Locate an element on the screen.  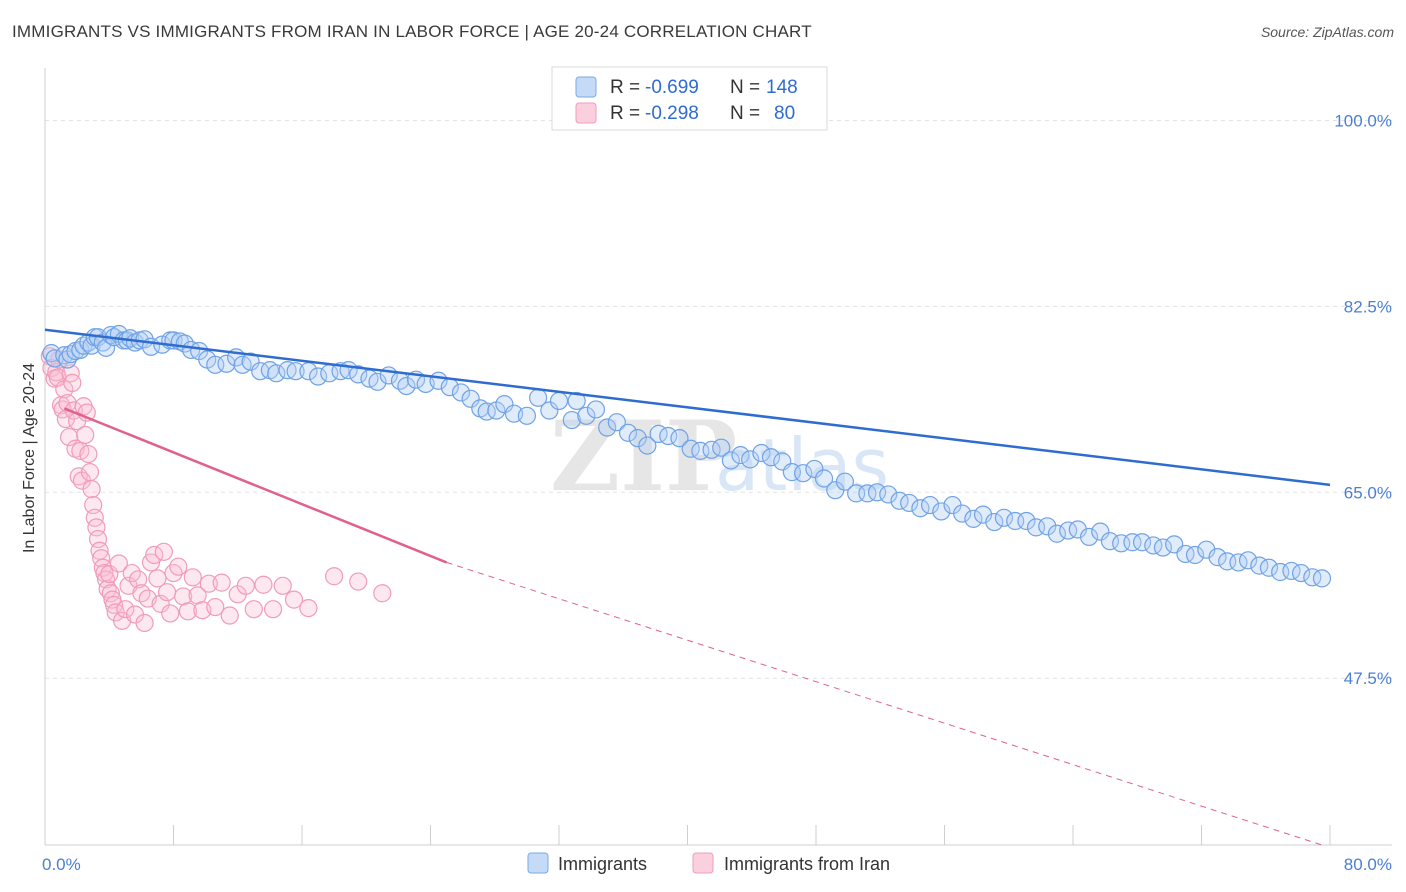
bottom-legend-swatch-immigrants is located at coordinates (538, 863).